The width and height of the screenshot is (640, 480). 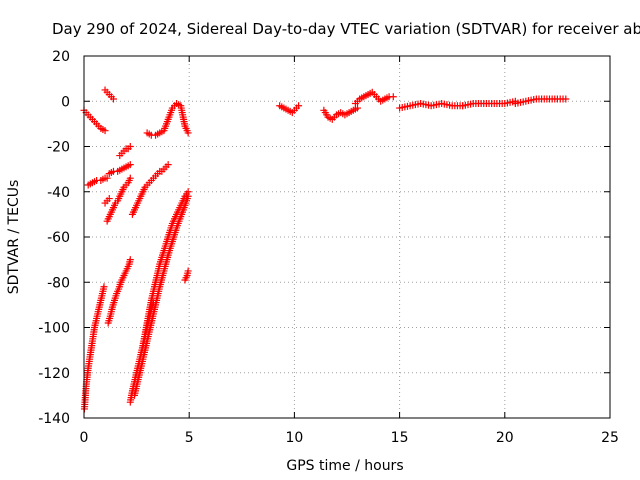 What do you see at coordinates (65, 102) in the screenshot?
I see `y-tick-label: 0` at bounding box center [65, 102].